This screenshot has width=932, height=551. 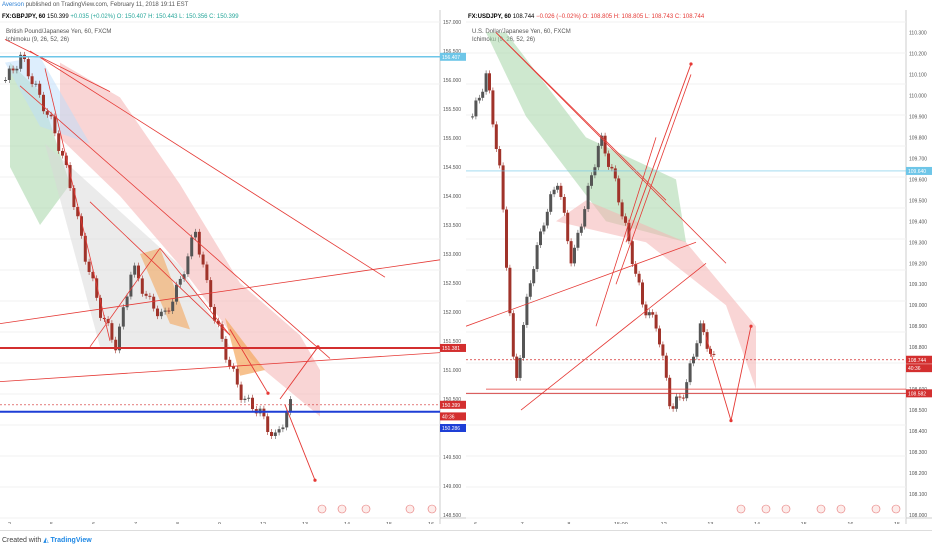 I want to click on x-tick-label: 2, so click(x=9, y=523).